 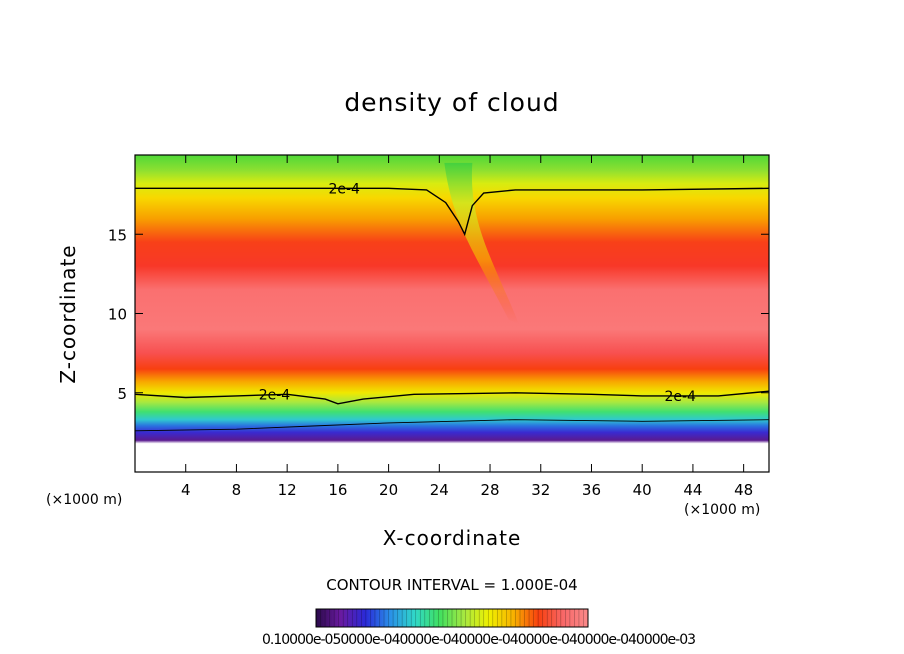 What do you see at coordinates (388, 490) in the screenshot?
I see `x-tick-label: 20` at bounding box center [388, 490].